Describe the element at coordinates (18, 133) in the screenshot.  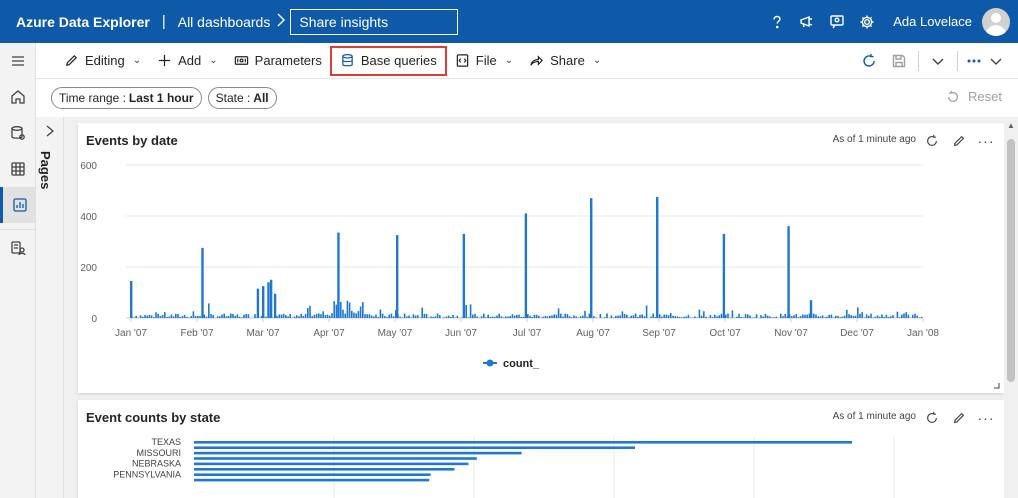
I see `data-icon` at that location.